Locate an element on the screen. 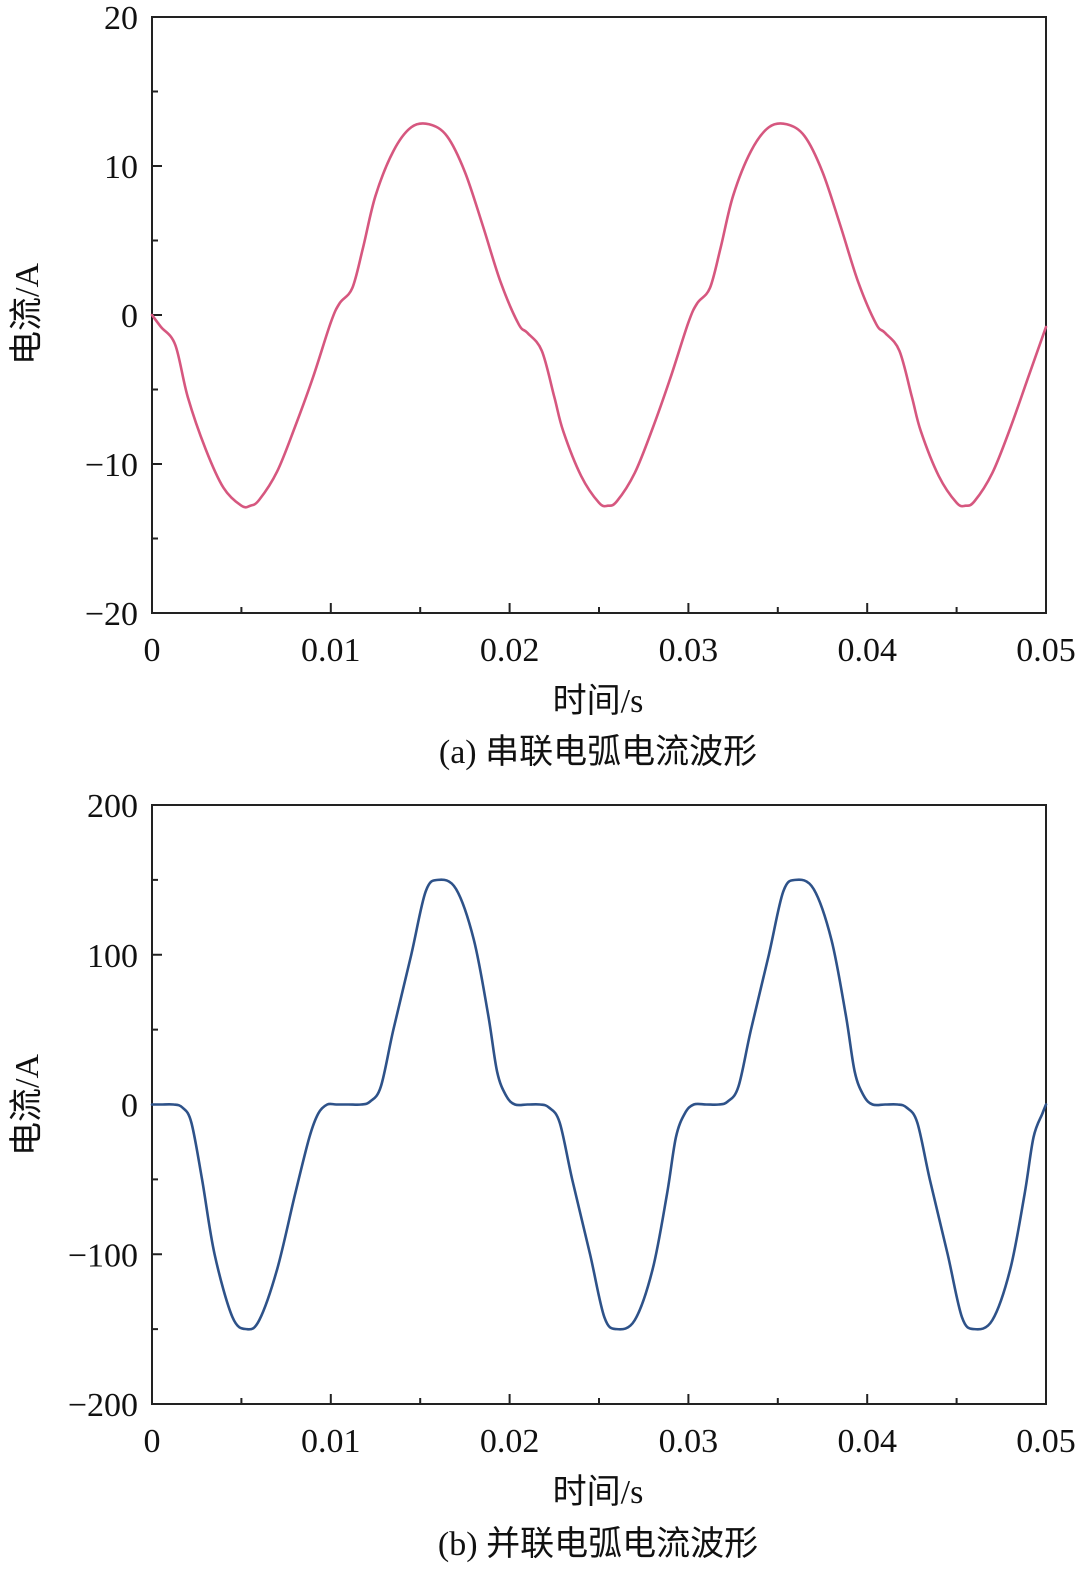 This screenshot has width=1080, height=1569. panel-b-ytick-label: 100 is located at coordinates (112, 956).